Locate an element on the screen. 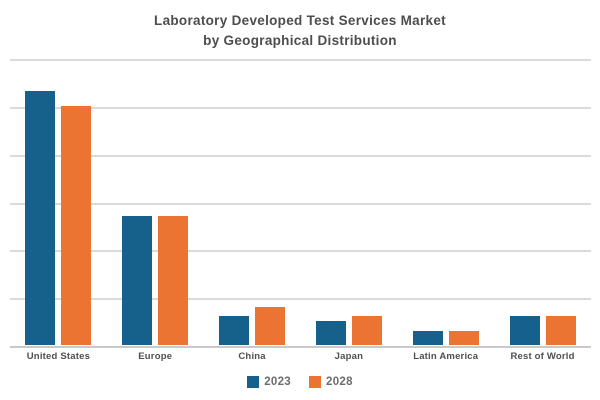 The width and height of the screenshot is (600, 400). bar-2028-china is located at coordinates (270, 325).